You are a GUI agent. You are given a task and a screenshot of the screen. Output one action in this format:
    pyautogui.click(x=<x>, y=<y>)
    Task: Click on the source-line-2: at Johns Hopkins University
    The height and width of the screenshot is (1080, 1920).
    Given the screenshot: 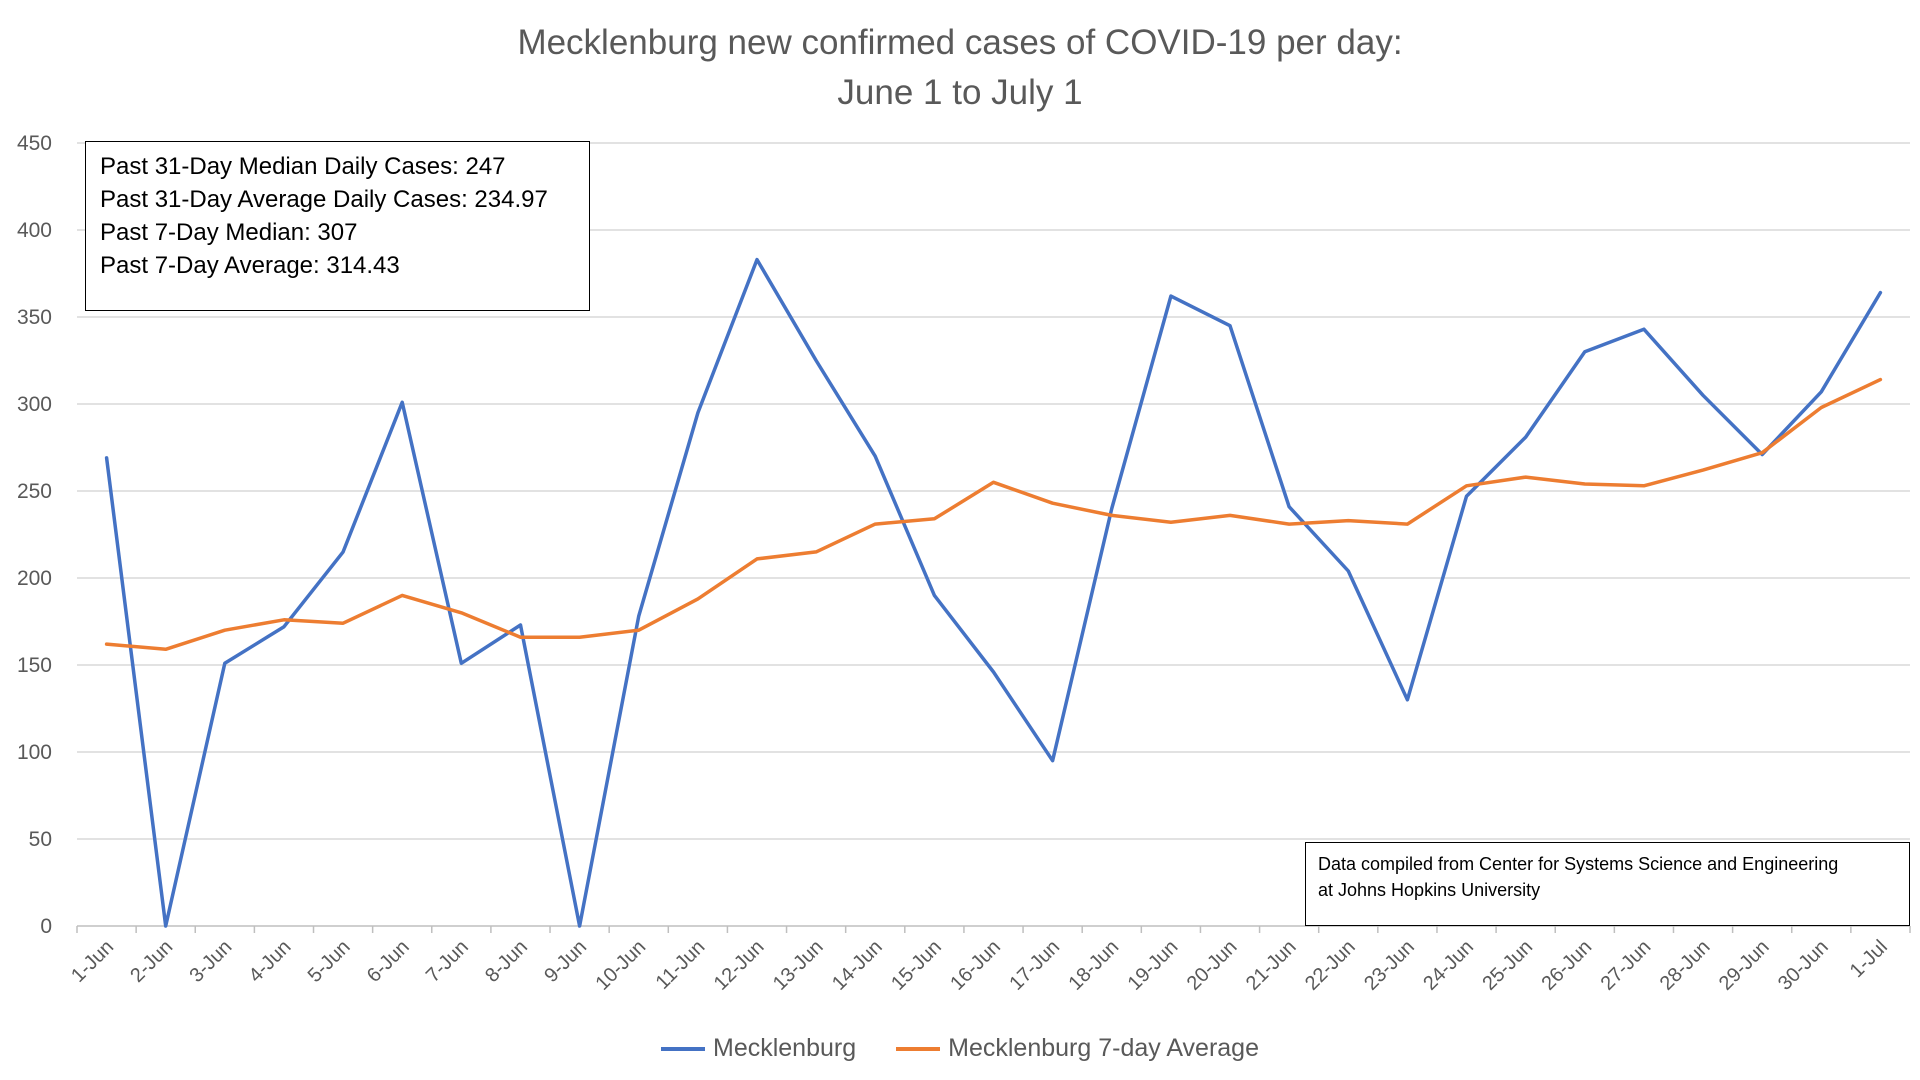 What is the action you would take?
    pyautogui.click(x=1429, y=890)
    